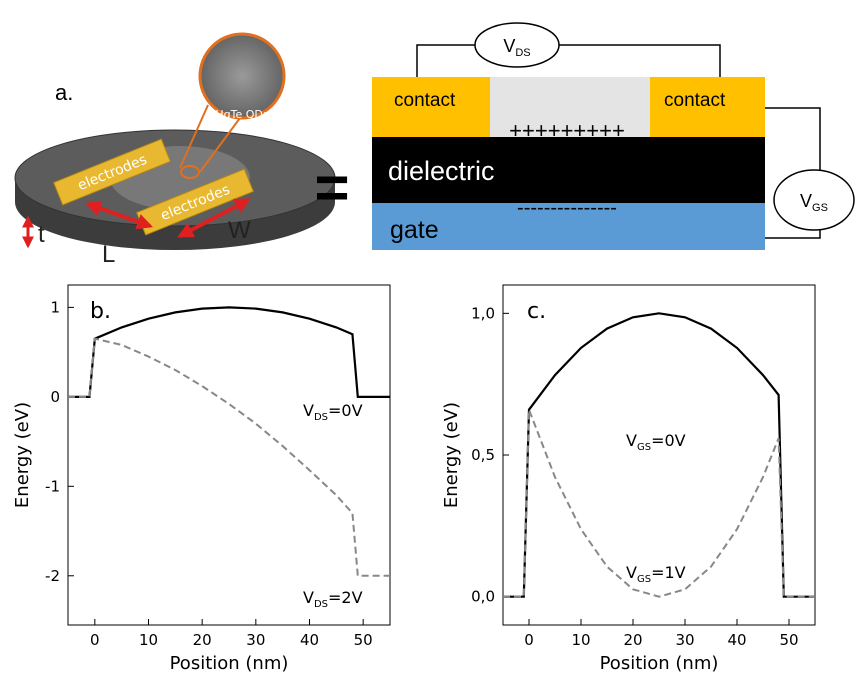 The height and width of the screenshot is (678, 856). Describe the element at coordinates (483, 597) in the screenshot. I see `y-tick-label: 0,0` at that location.